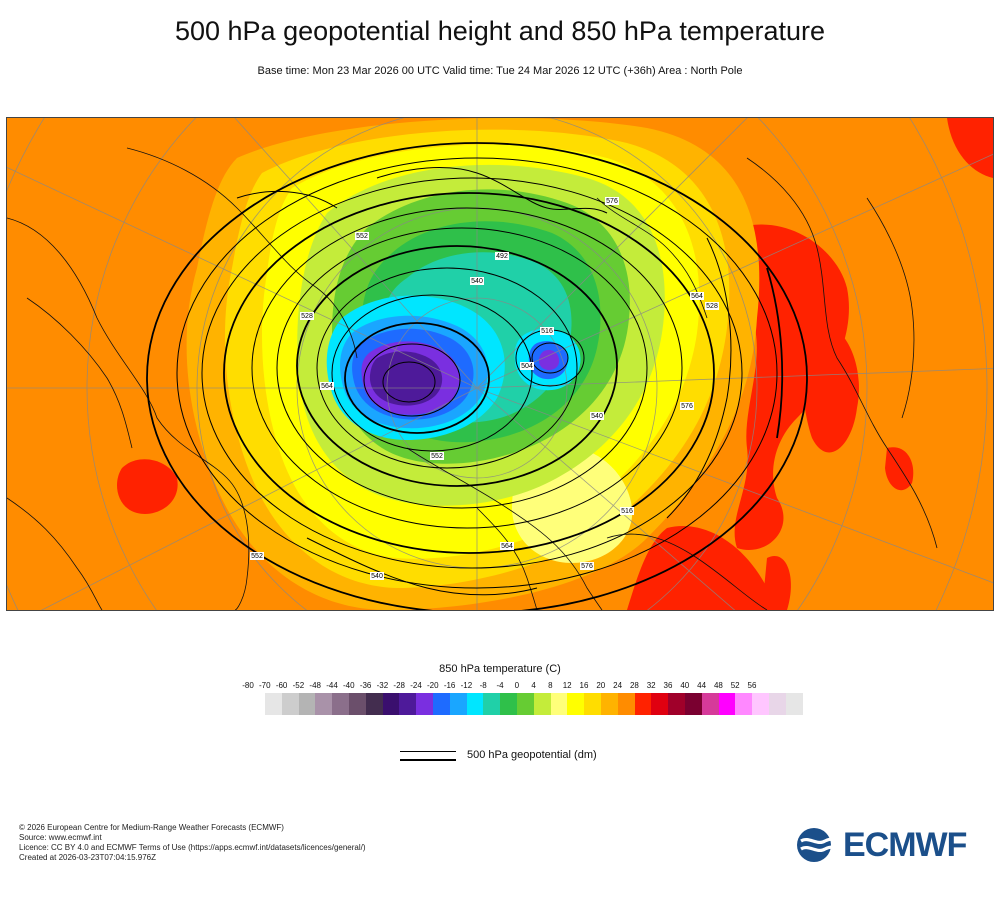 This screenshot has width=1000, height=900. Describe the element at coordinates (332, 685) in the screenshot. I see `colorbar-tick-label: -44` at that location.